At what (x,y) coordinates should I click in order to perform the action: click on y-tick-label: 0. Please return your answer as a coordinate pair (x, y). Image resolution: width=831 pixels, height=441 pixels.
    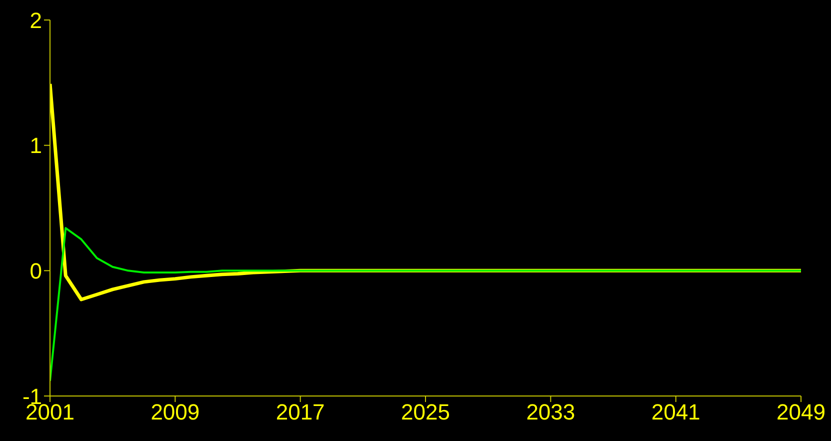
    Looking at the image, I should click on (36, 271).